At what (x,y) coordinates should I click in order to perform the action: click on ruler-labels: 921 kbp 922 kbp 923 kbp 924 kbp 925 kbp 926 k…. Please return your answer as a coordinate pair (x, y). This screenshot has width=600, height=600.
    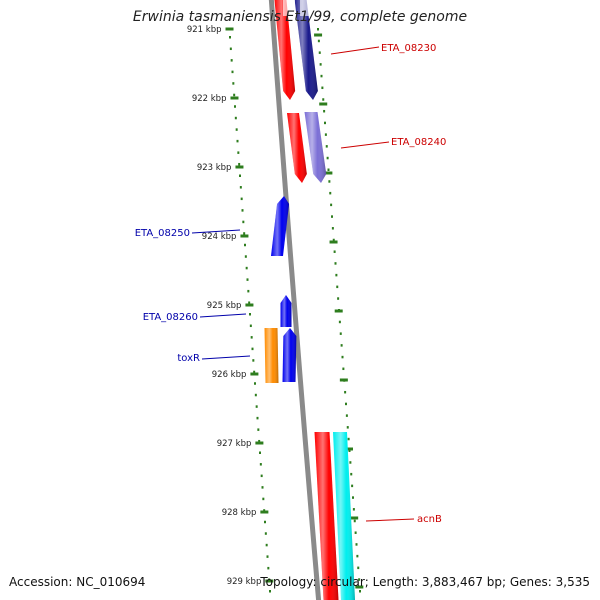
    Looking at the image, I should click on (224, 306).